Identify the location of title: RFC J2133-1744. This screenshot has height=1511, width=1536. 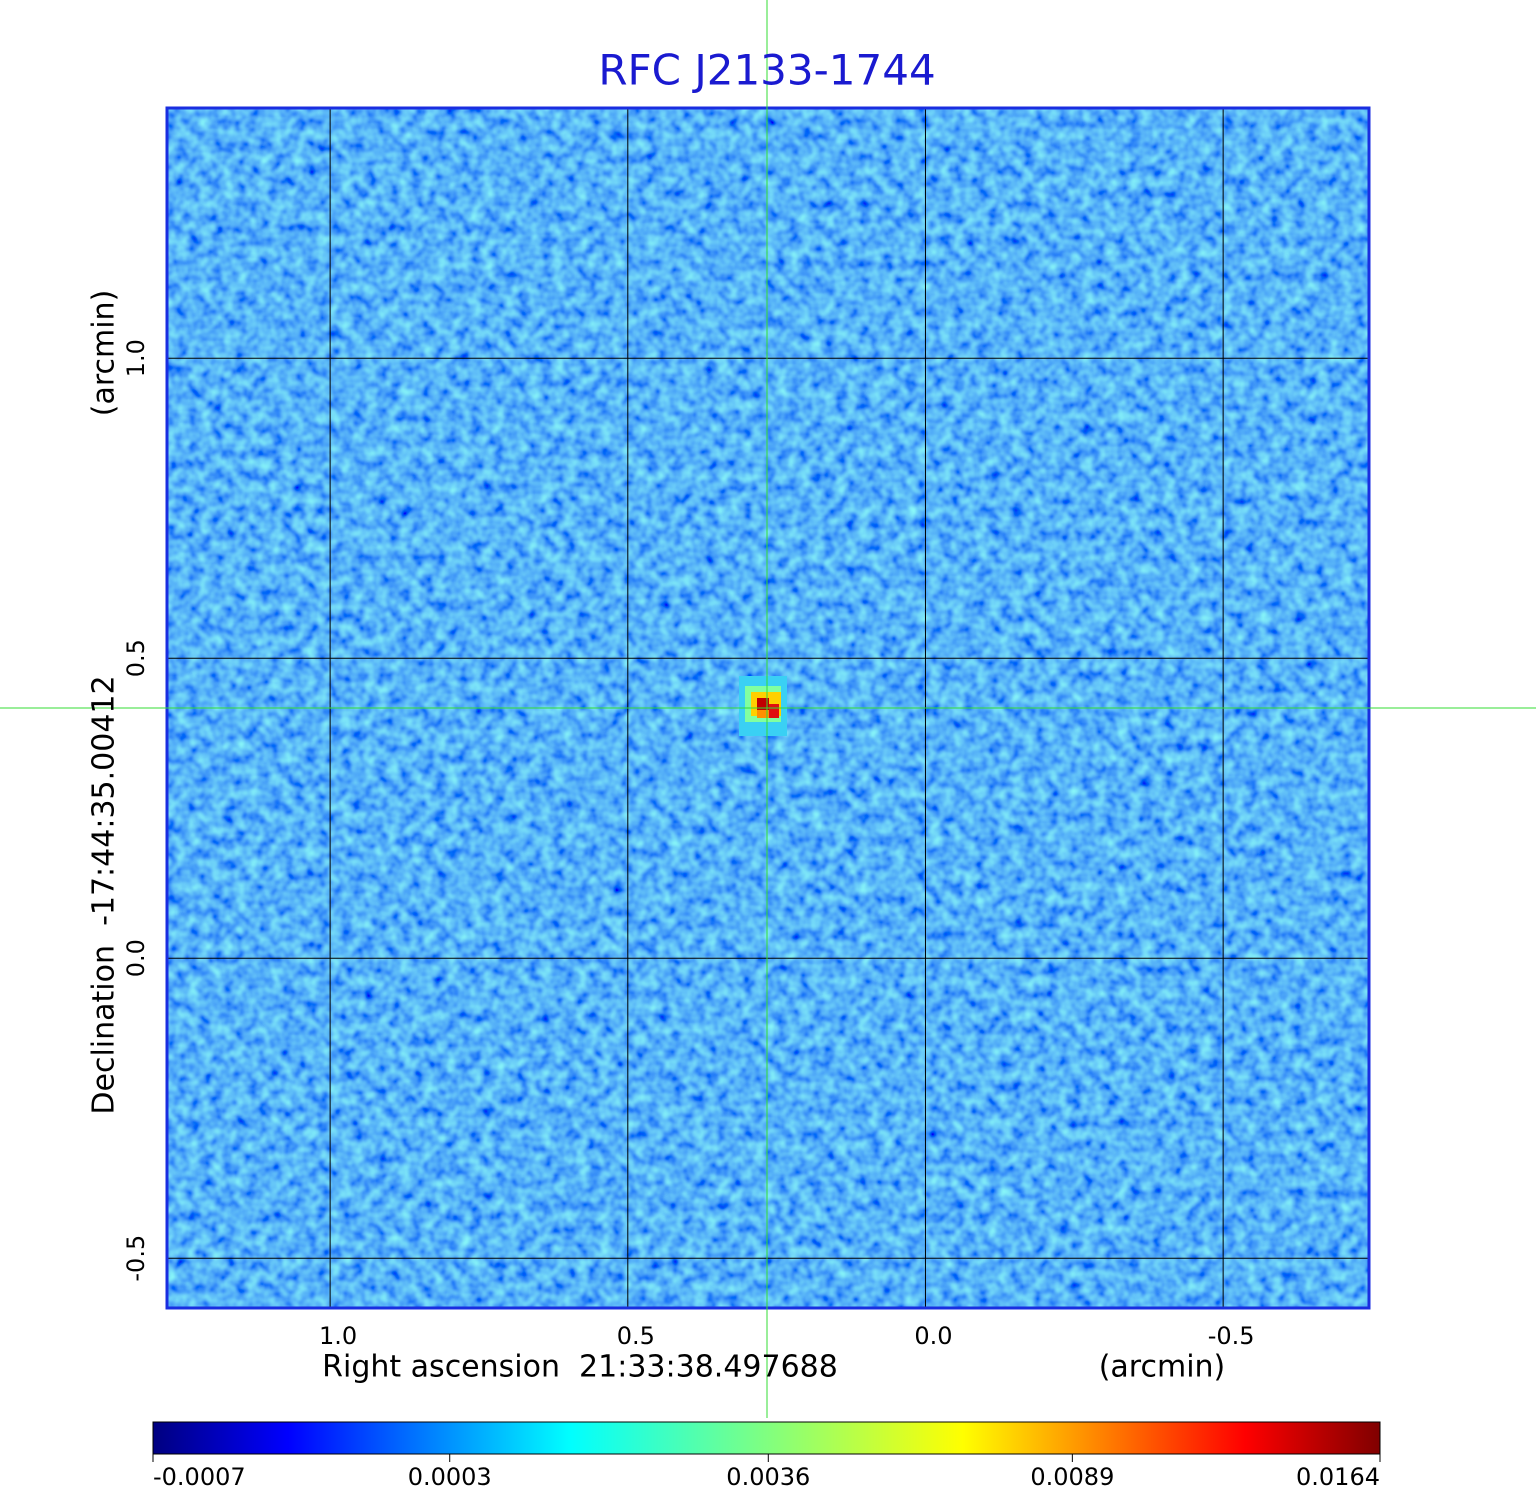
(766, 70).